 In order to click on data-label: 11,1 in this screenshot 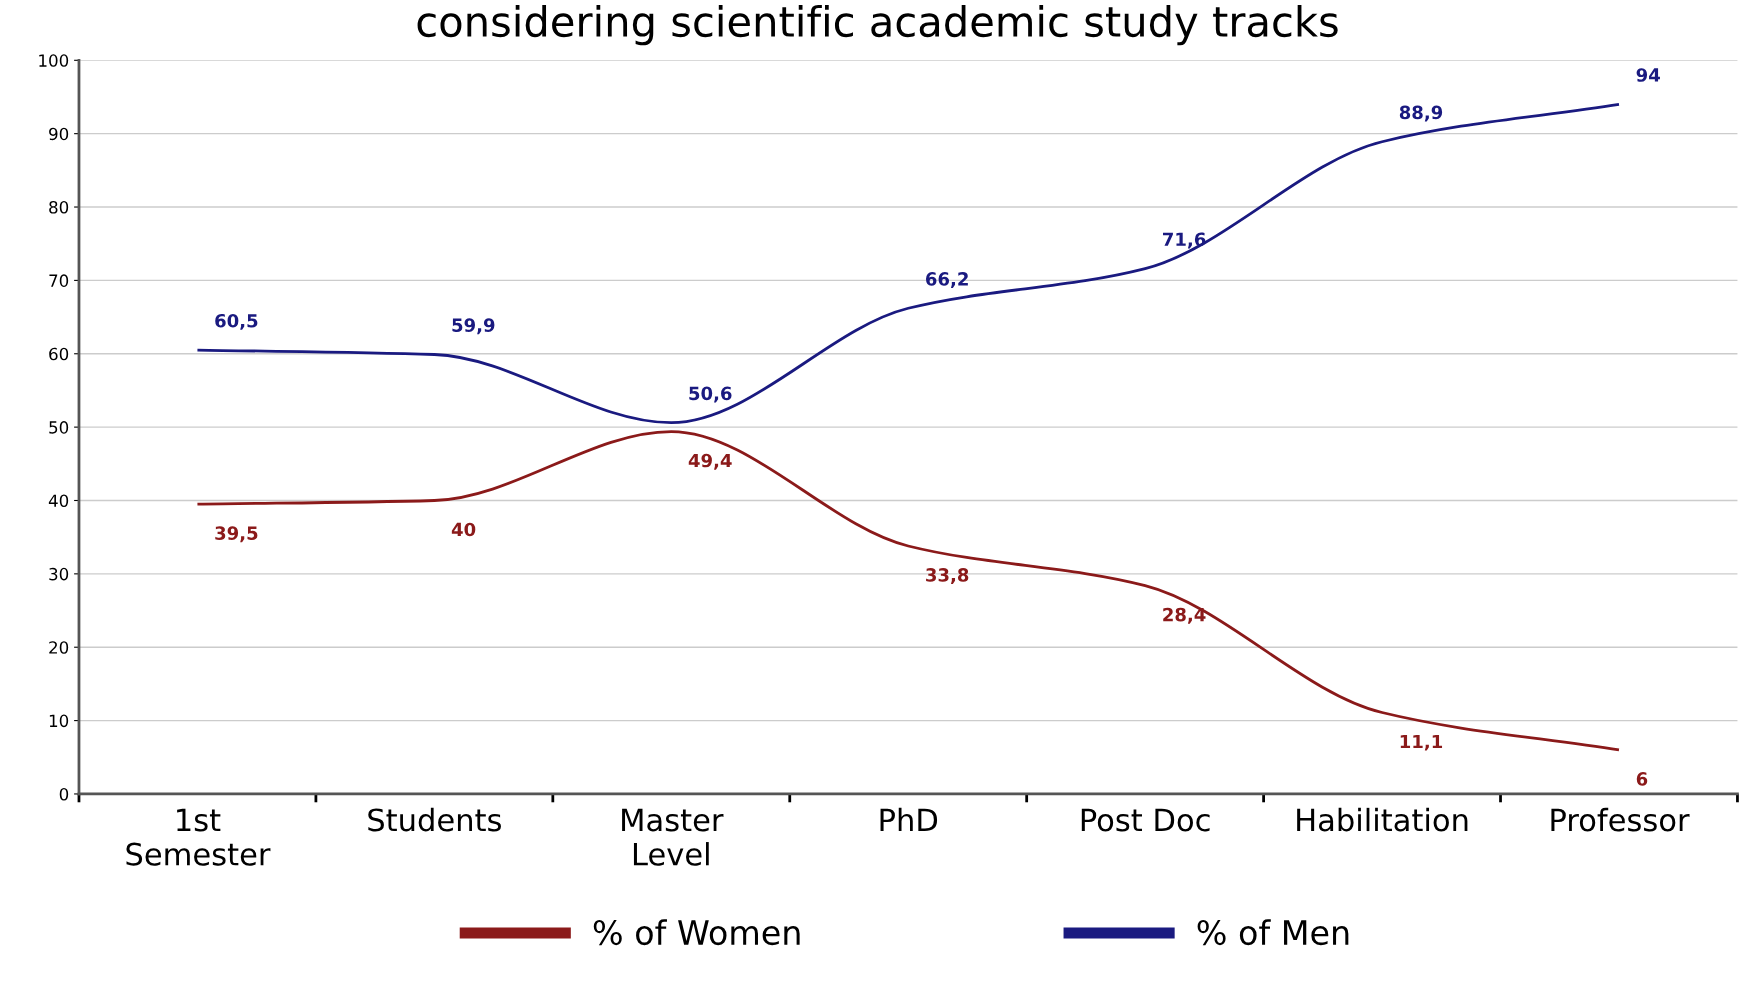, I will do `click(1421, 742)`.